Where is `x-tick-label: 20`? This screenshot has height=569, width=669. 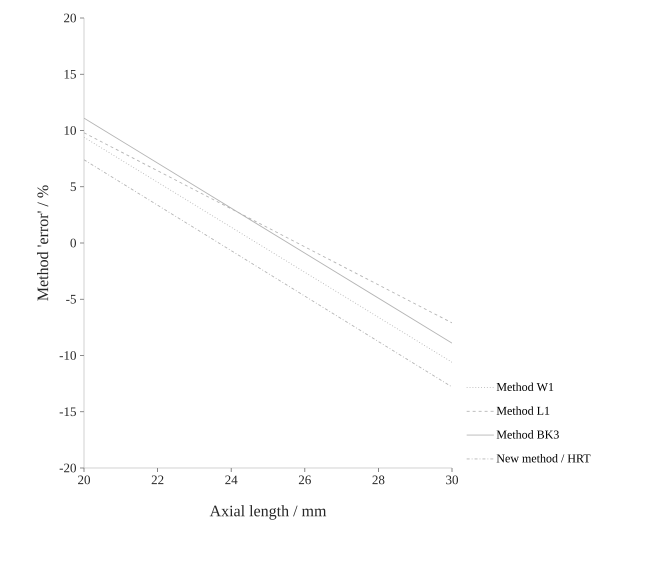 x-tick-label: 20 is located at coordinates (84, 480).